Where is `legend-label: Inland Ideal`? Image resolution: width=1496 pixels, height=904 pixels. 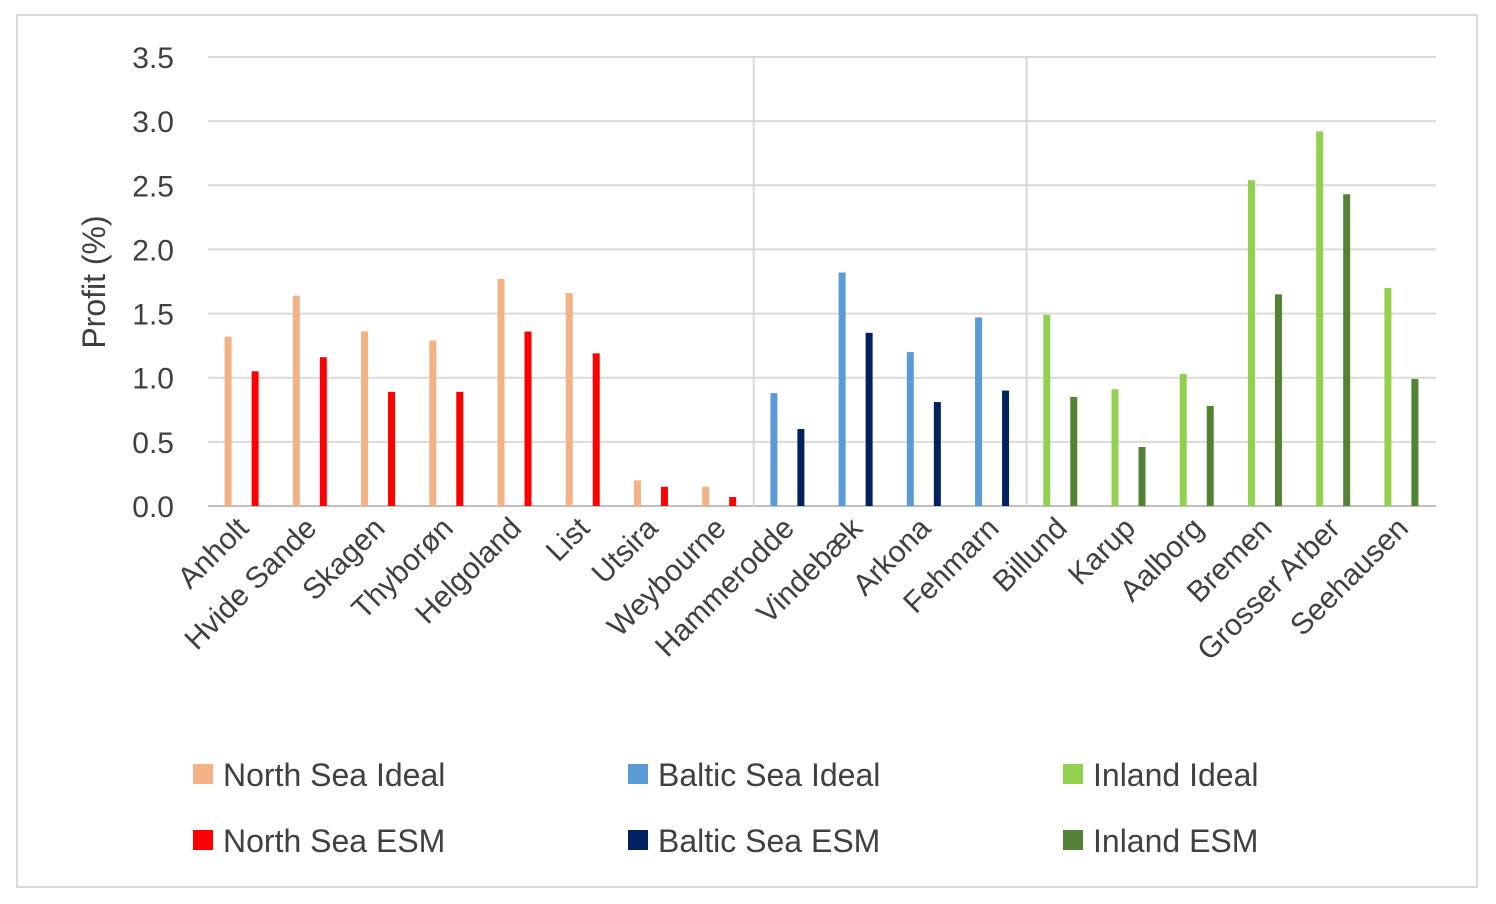
legend-label: Inland Ideal is located at coordinates (1175, 775).